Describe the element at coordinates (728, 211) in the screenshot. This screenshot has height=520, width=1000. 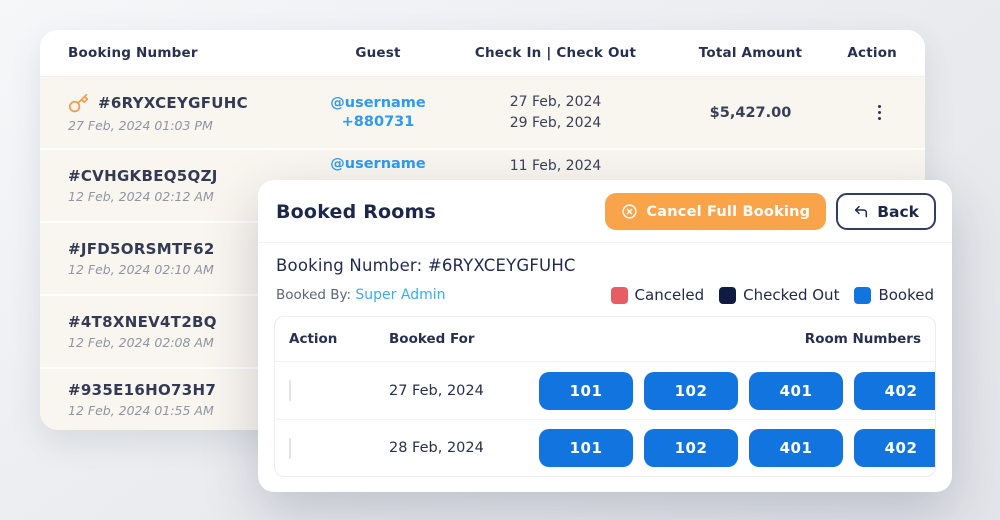
I see `cancel-button-label: Cancel Full Booking` at that location.